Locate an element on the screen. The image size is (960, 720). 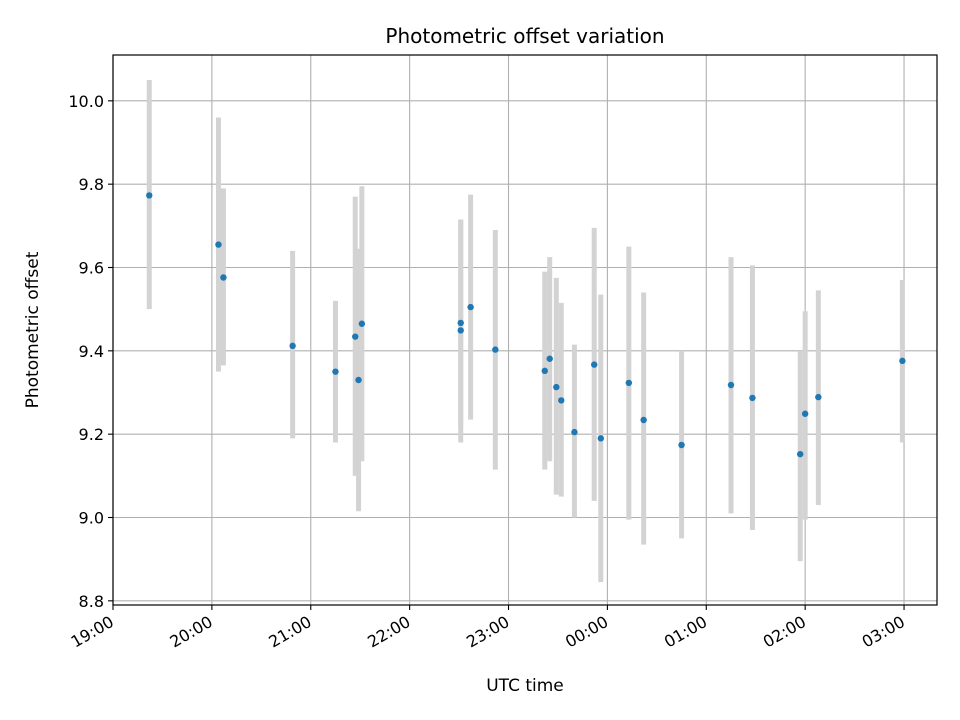
y-tick-label: 8.8 is located at coordinates (91, 601).